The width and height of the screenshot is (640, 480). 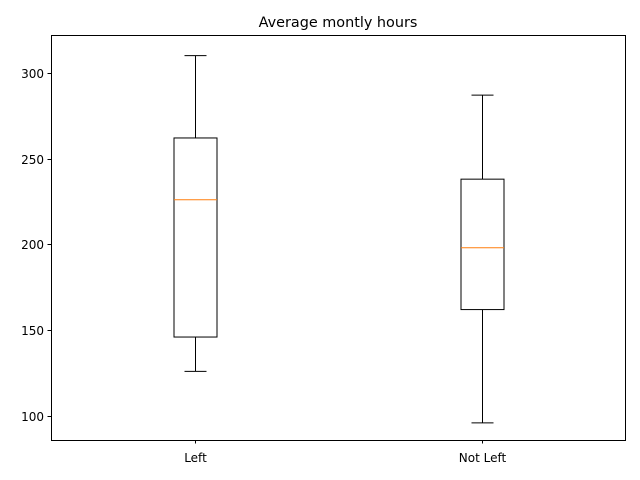 I want to click on x-tick-label-left: Left, so click(x=195, y=458).